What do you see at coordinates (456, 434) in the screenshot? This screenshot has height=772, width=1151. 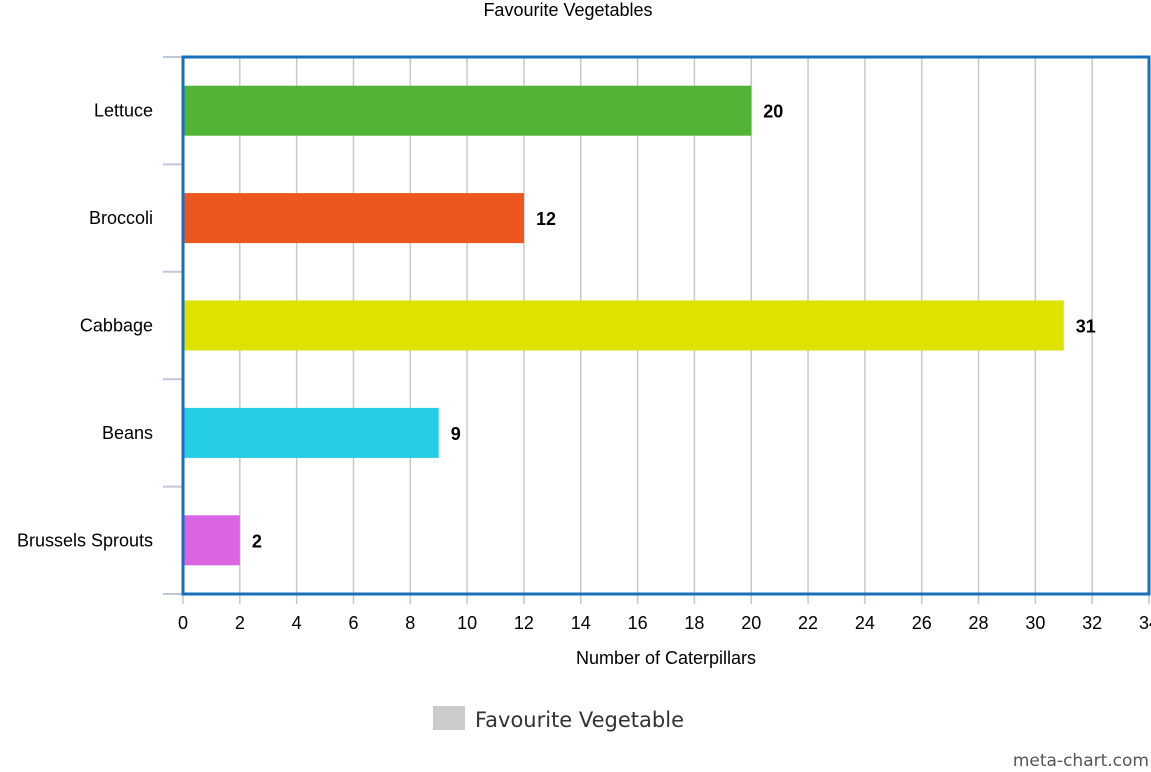 I see `data-label: 9` at bounding box center [456, 434].